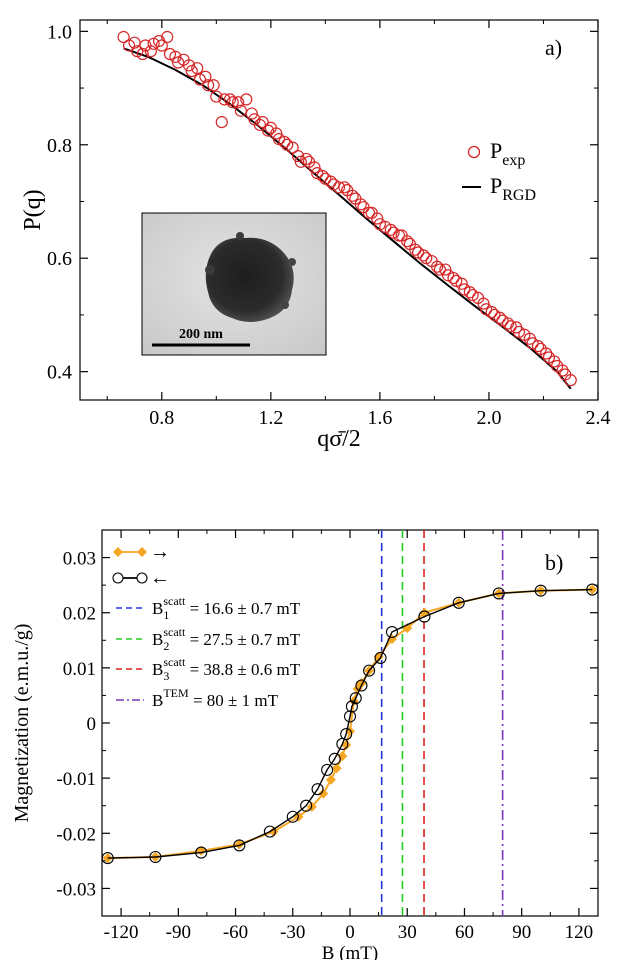 The height and width of the screenshot is (960, 618). Describe the element at coordinates (579, 932) in the screenshot. I see `b-x-tick-label: 120` at that location.